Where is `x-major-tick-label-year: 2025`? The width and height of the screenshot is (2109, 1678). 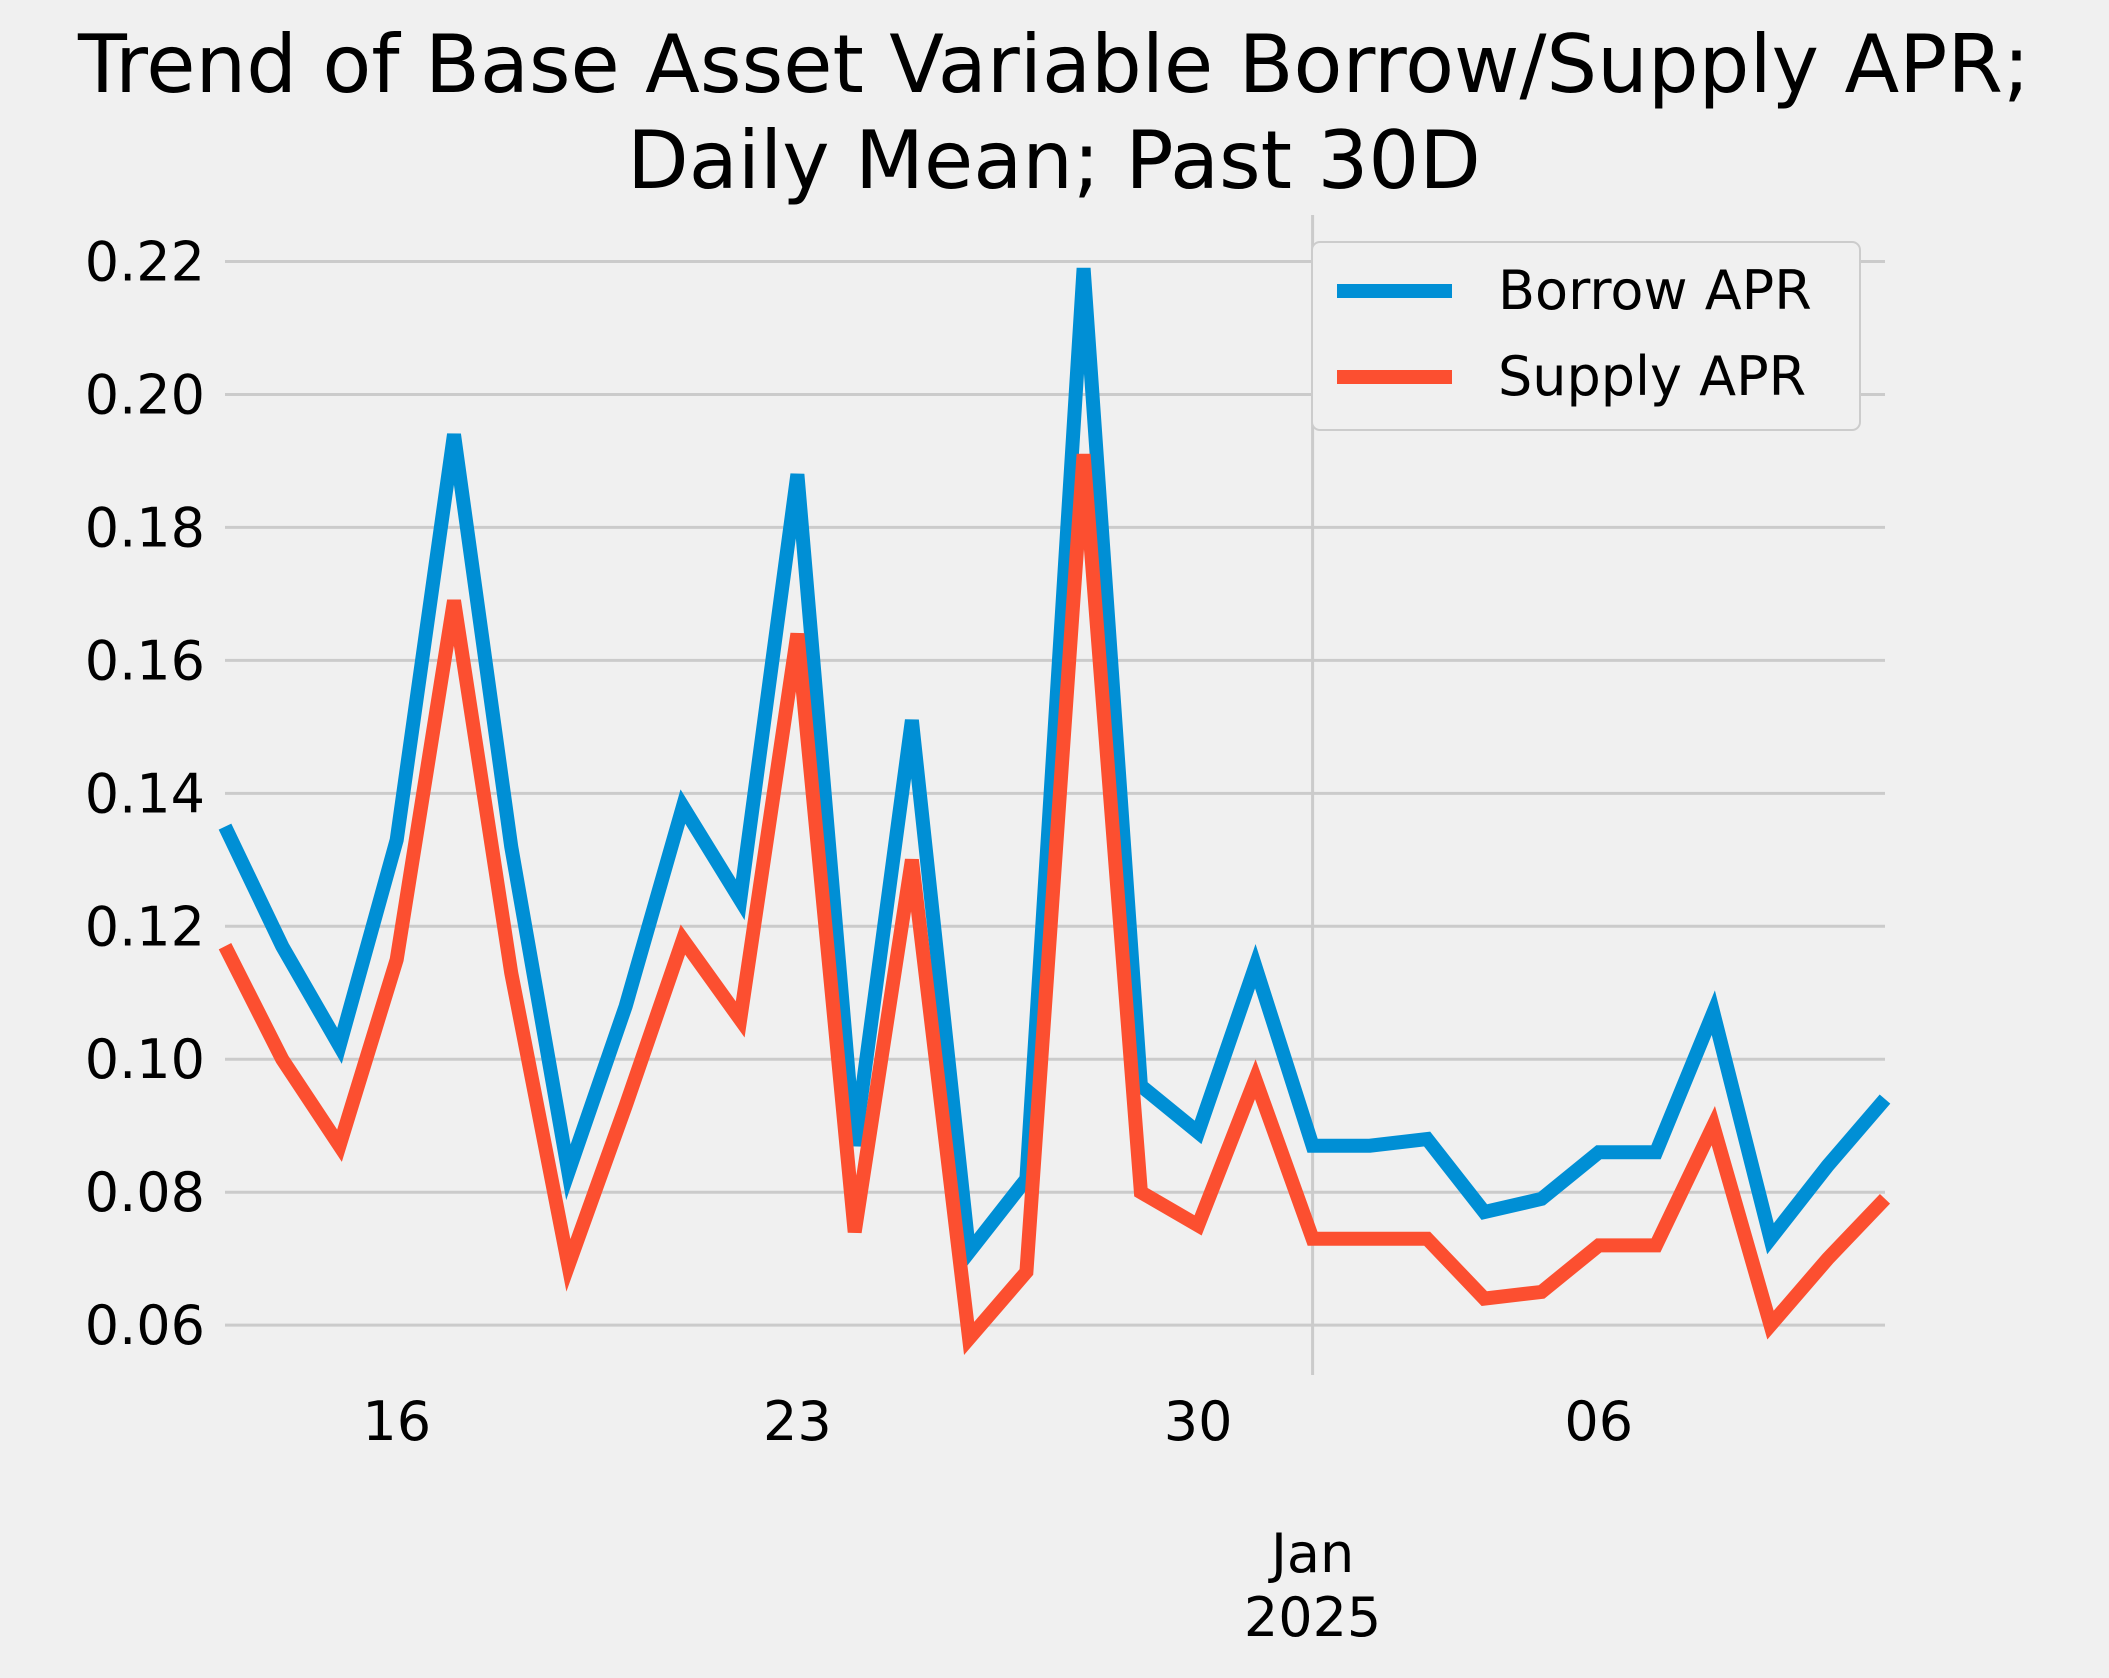 x-major-tick-label-year: 2025 is located at coordinates (1312, 1617).